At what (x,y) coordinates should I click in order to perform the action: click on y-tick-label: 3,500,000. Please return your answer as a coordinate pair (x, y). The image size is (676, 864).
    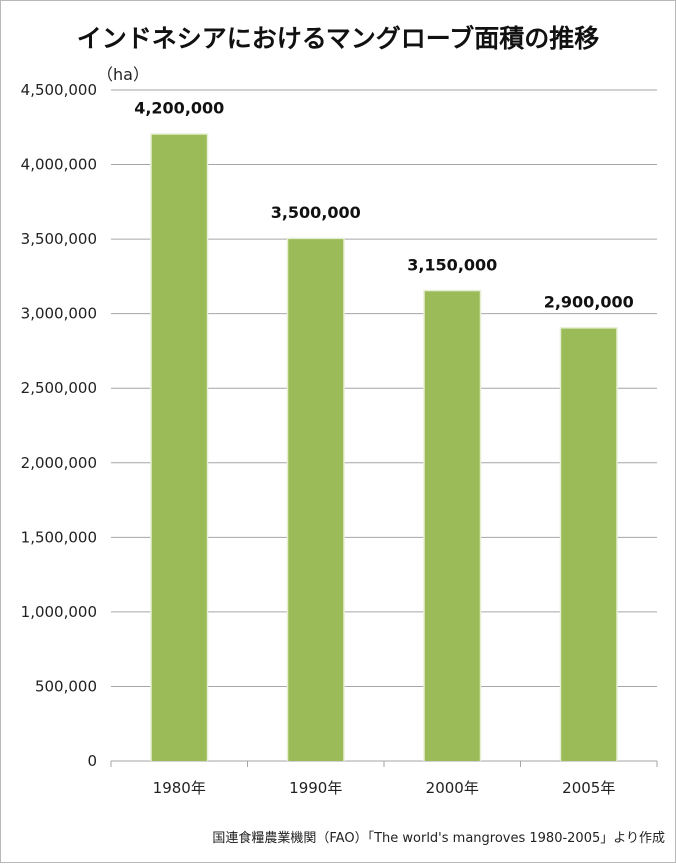
    Looking at the image, I should click on (59, 239).